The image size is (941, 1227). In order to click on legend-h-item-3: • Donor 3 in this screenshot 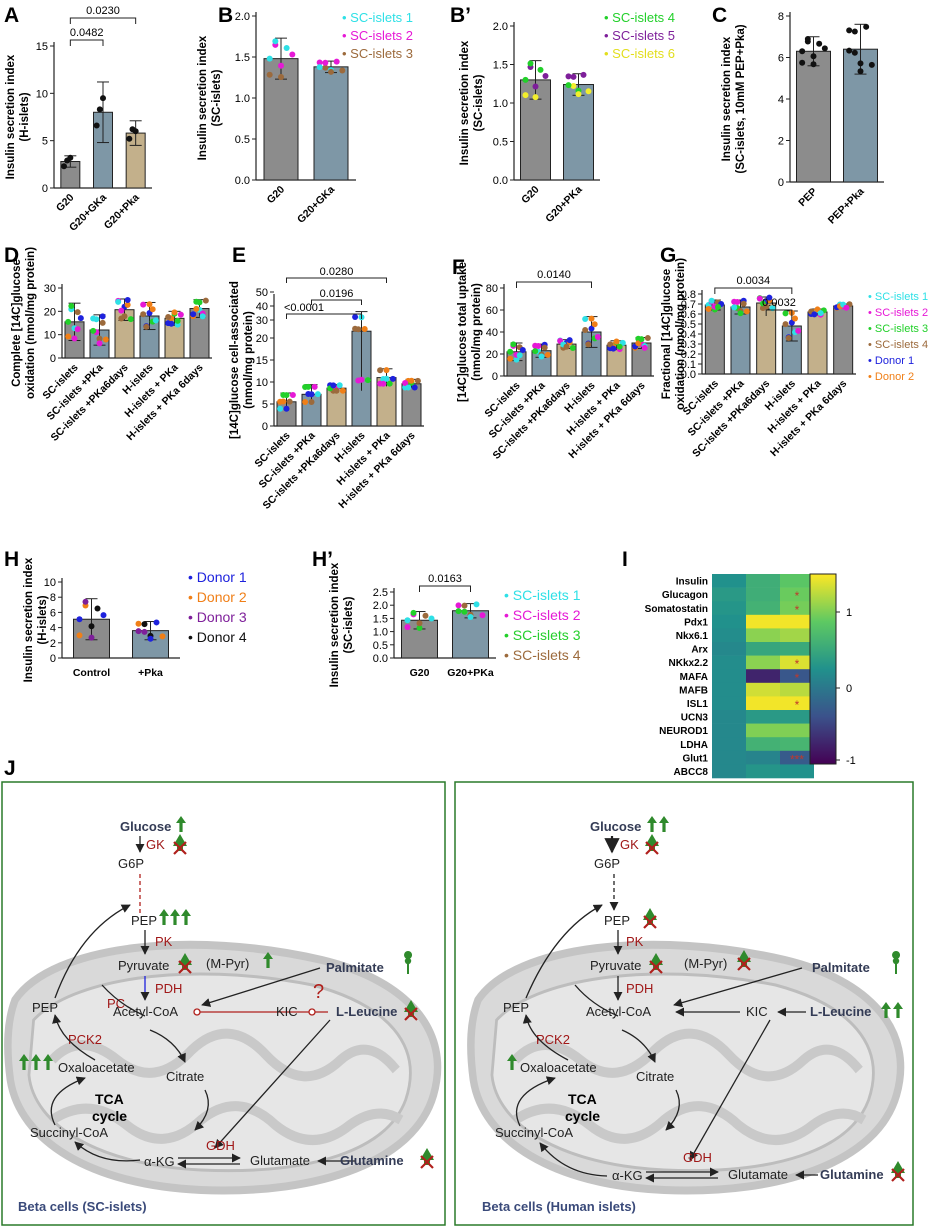, I will do `click(217, 617)`.